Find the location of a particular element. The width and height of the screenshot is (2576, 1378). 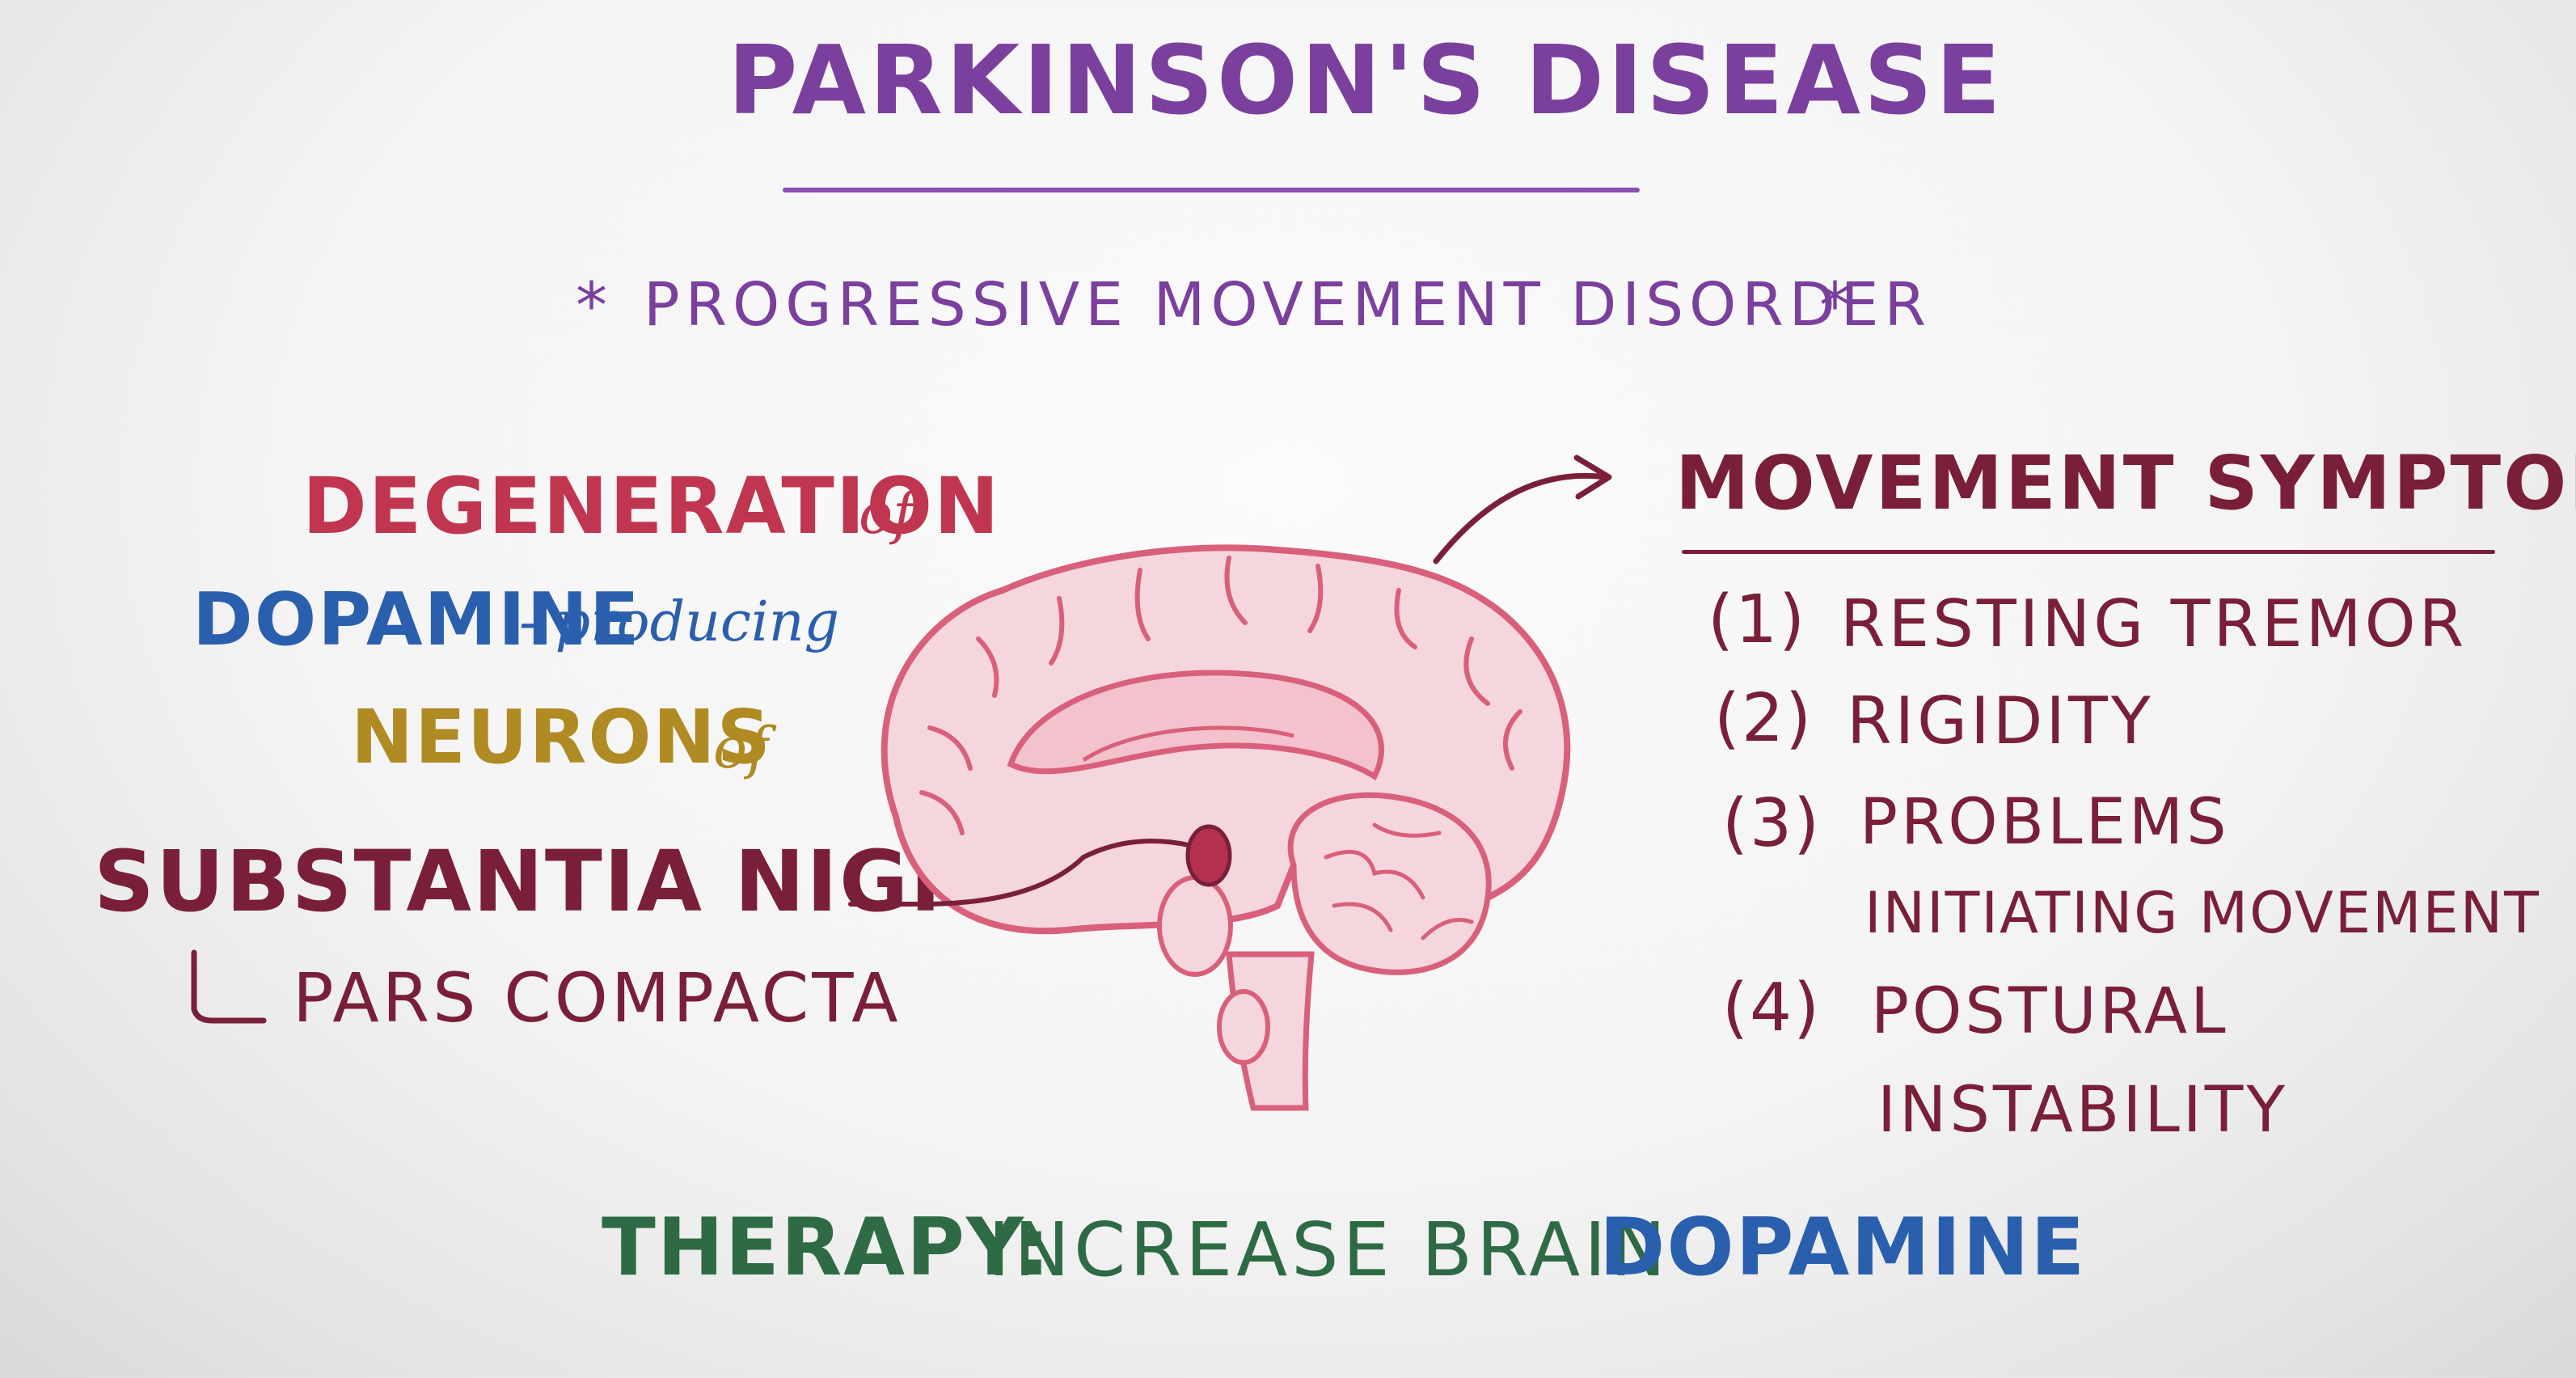

degeneration-join: of is located at coordinates (886, 513).